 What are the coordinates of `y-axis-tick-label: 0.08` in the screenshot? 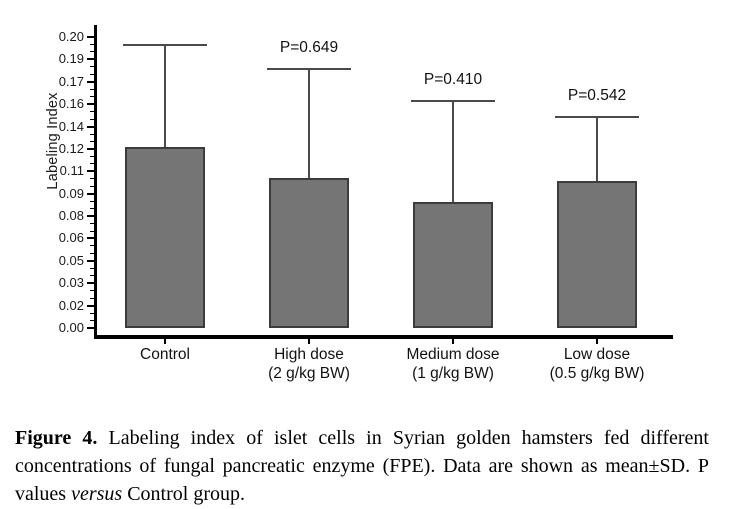 It's located at (71, 216).